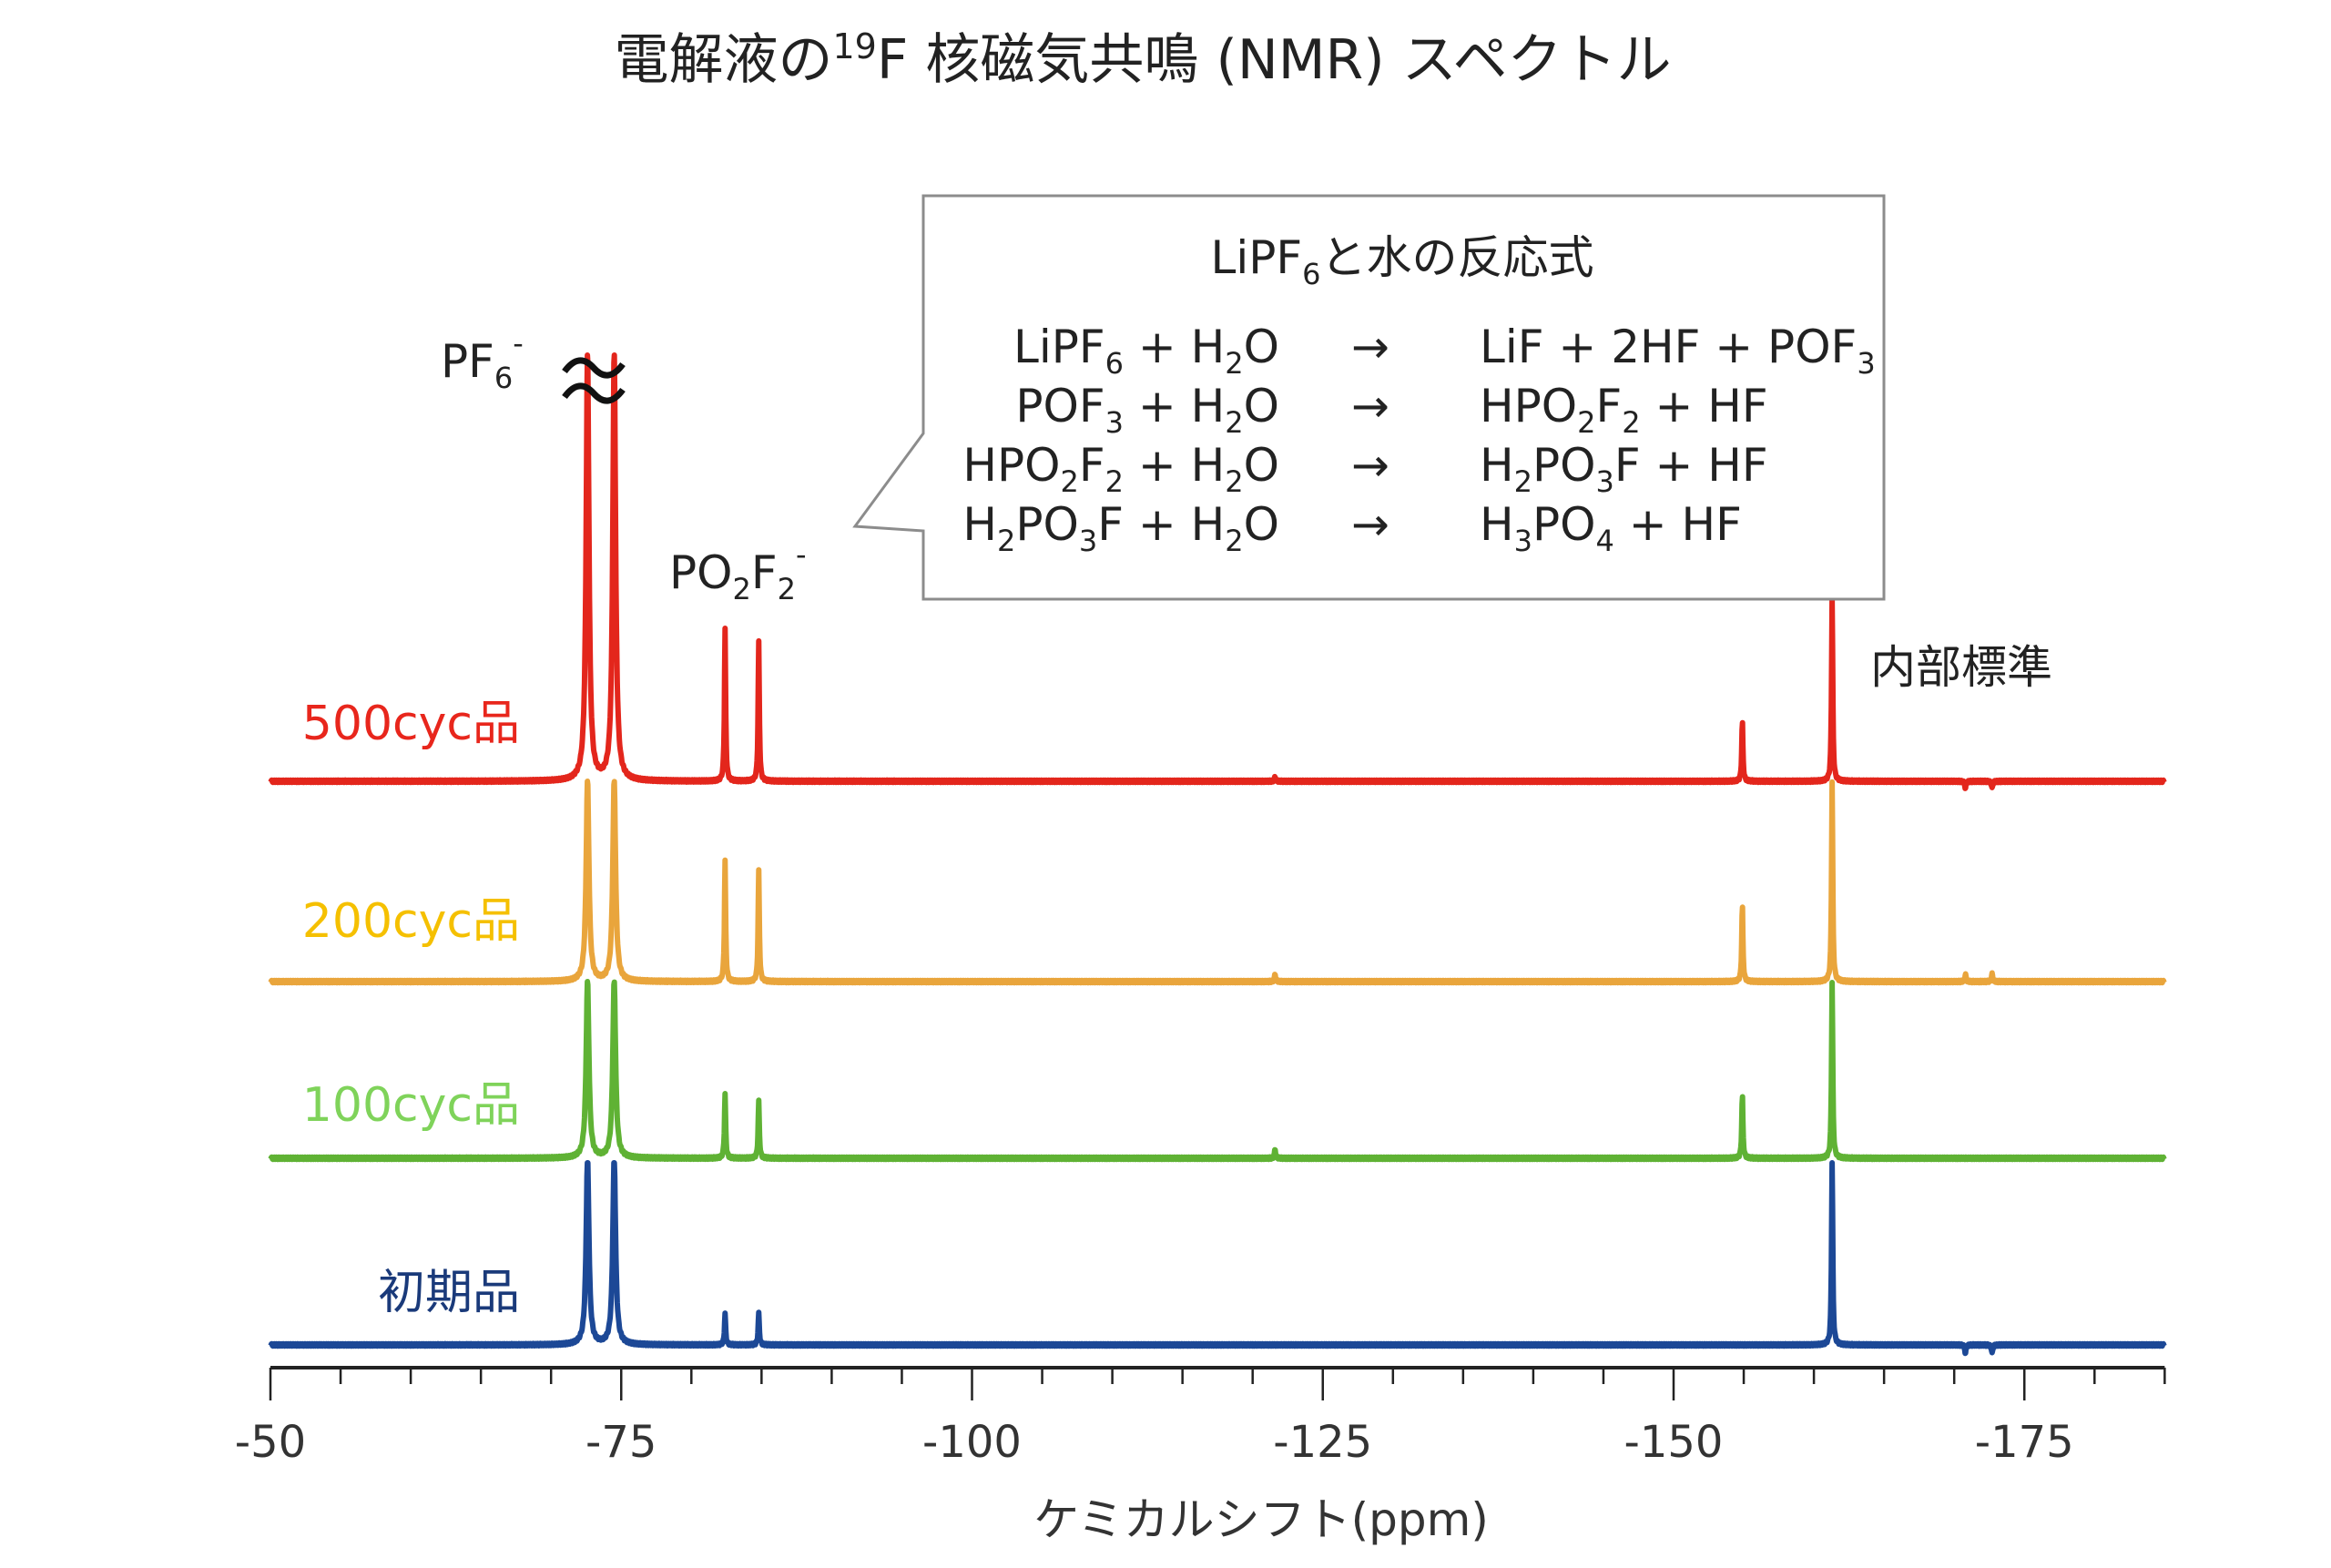 This screenshot has width=2331, height=1568. What do you see at coordinates (449, 1293) in the screenshot?
I see `series-label: 初期品` at bounding box center [449, 1293].